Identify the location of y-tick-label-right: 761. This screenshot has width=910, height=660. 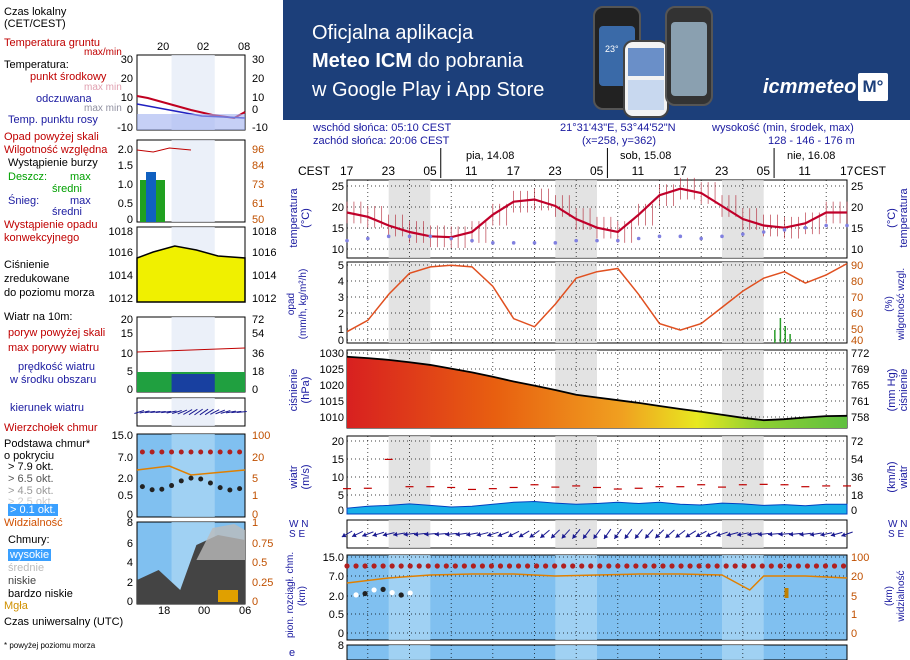
(860, 402).